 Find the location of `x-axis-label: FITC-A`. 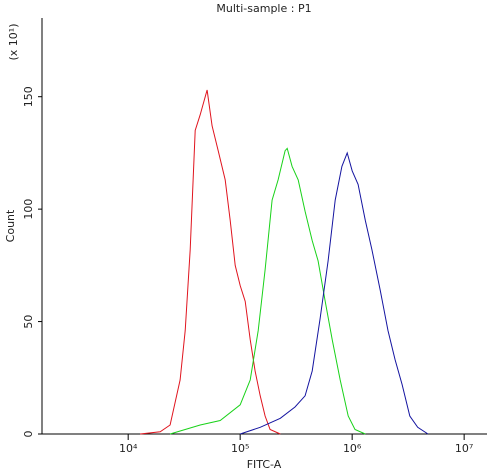

x-axis-label: FITC-A is located at coordinates (264, 464).